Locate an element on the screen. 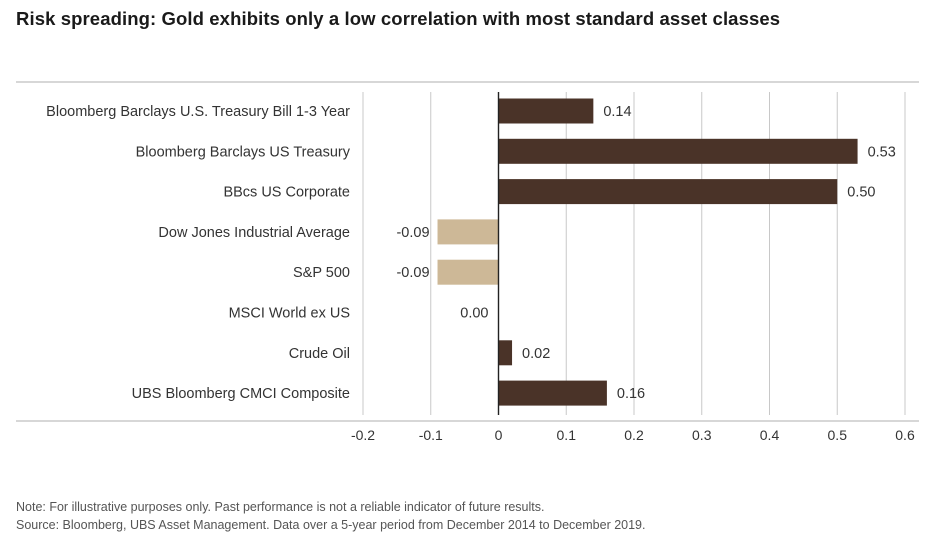 The image size is (950, 554). value-label: 0.53 is located at coordinates (882, 152).